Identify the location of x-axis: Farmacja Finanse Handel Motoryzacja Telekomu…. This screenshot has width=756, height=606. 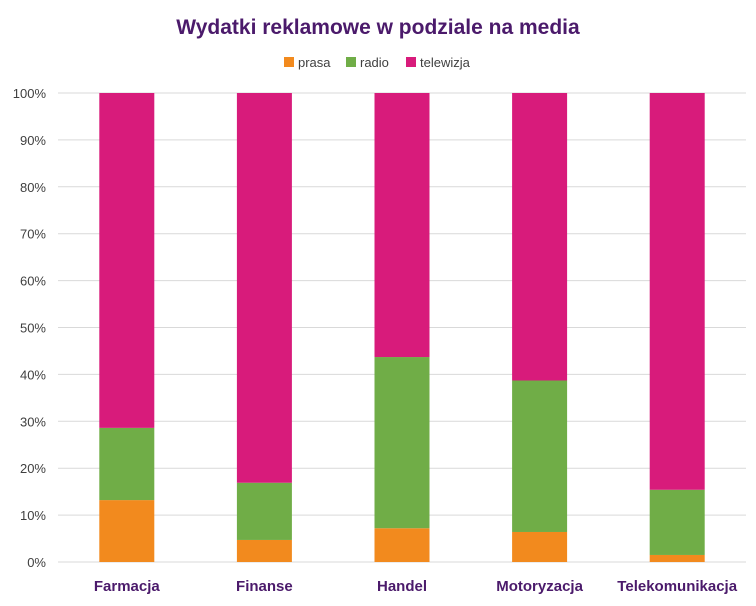
(416, 586).